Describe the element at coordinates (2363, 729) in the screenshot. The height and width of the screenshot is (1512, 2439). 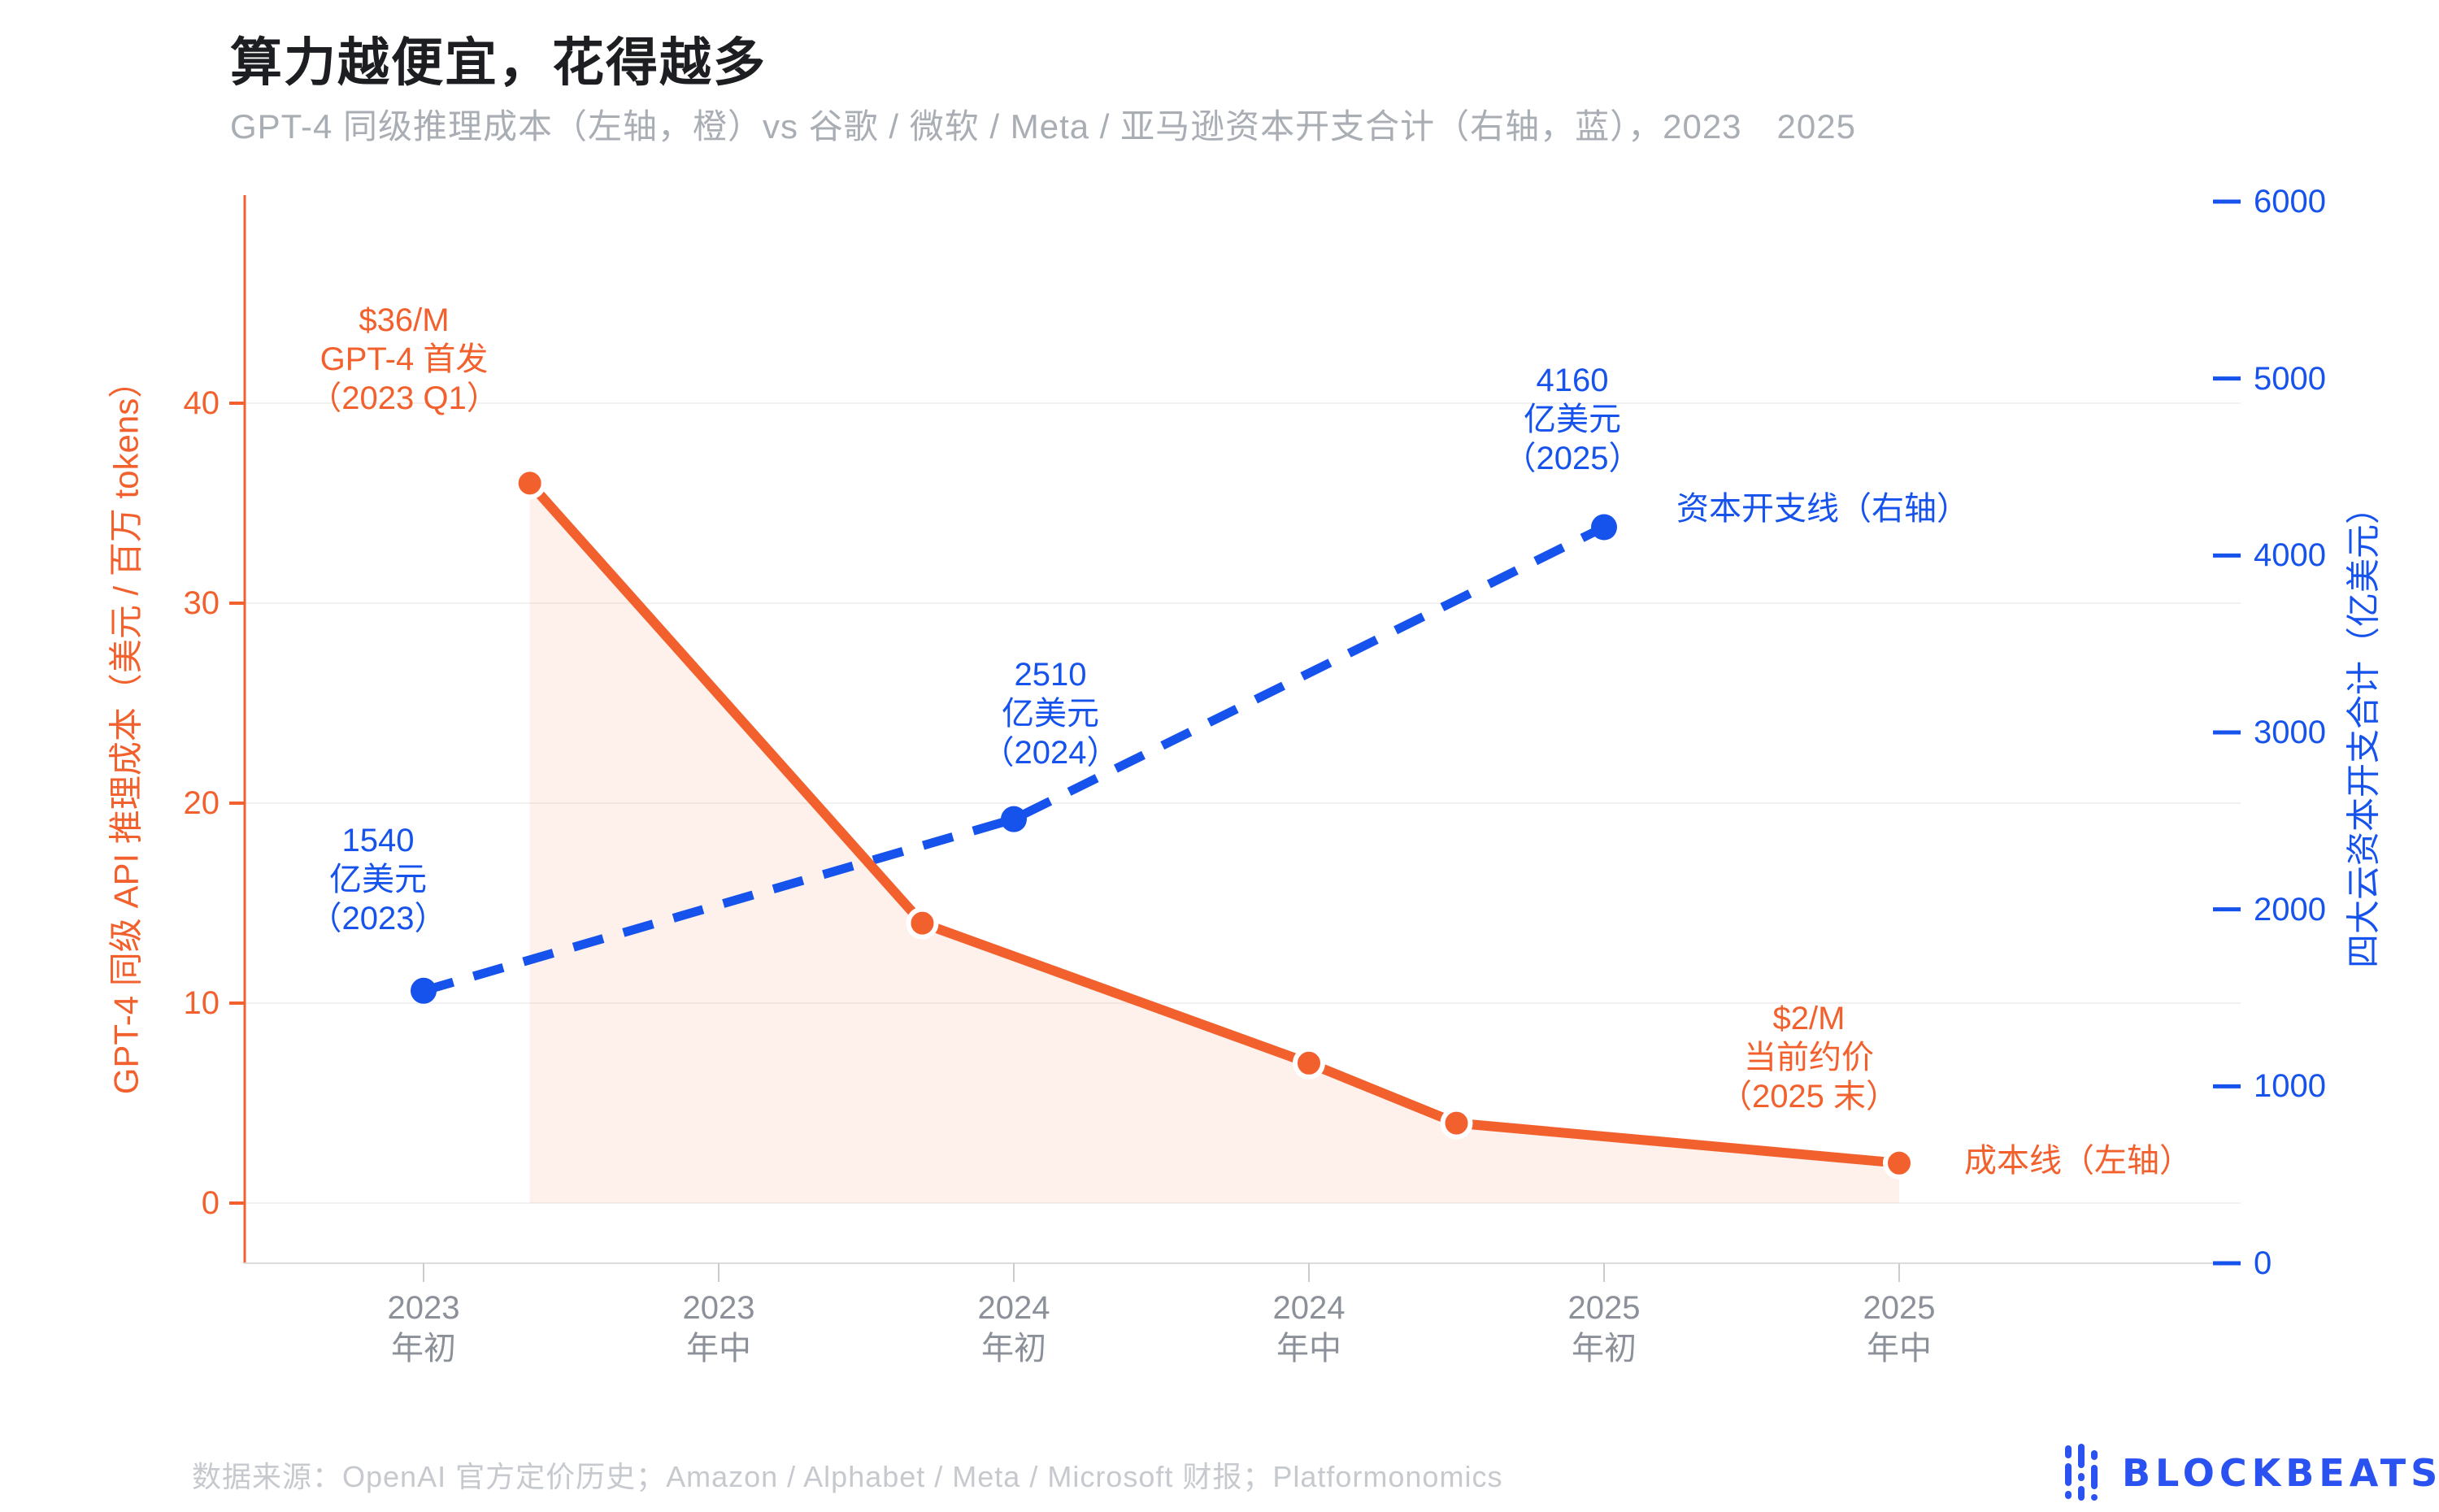
I see `right-axis-title: 四大云资本开支合计（亿美元）` at that location.